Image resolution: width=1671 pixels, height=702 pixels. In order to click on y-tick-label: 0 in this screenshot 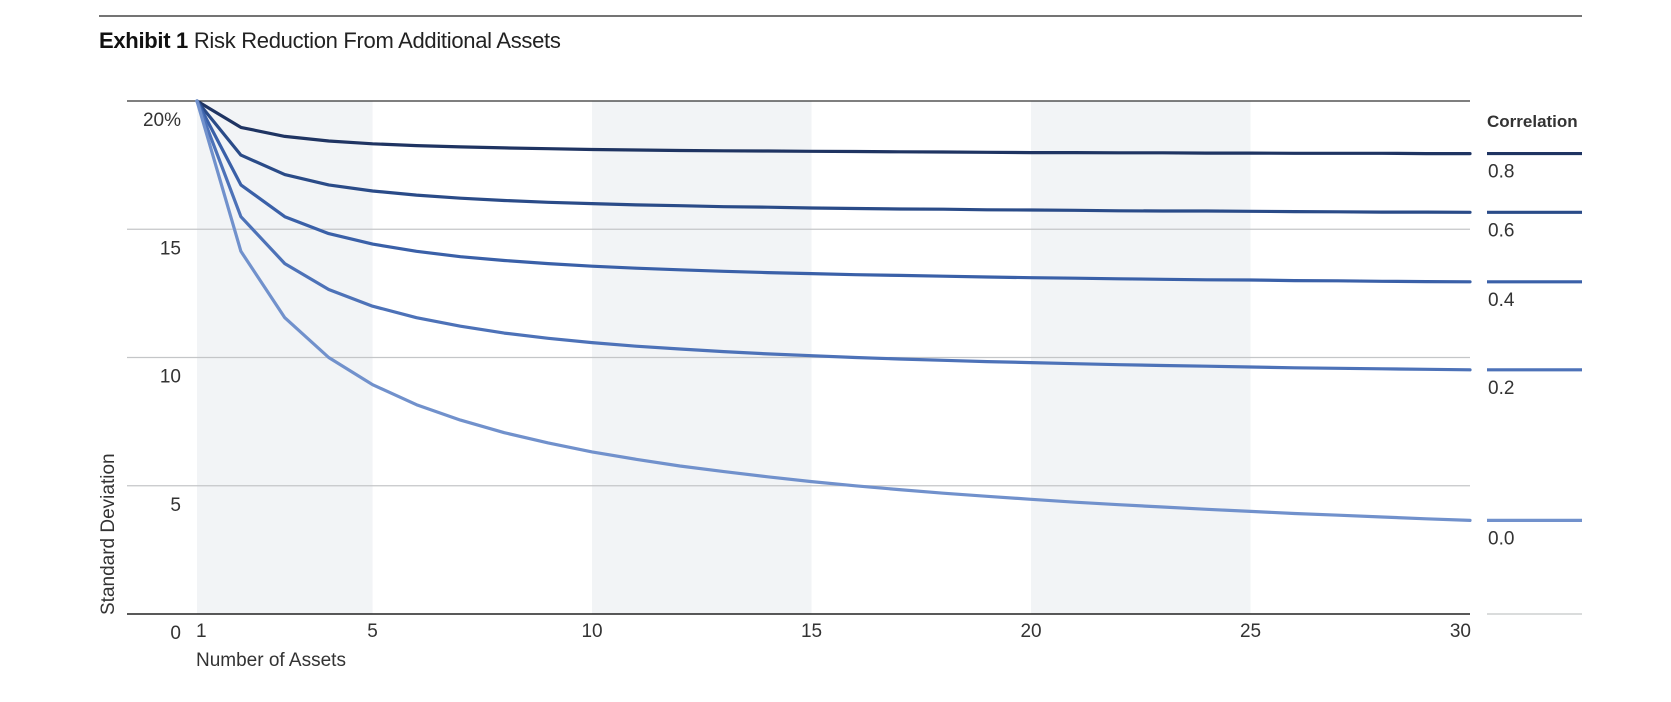, I will do `click(175, 633)`.